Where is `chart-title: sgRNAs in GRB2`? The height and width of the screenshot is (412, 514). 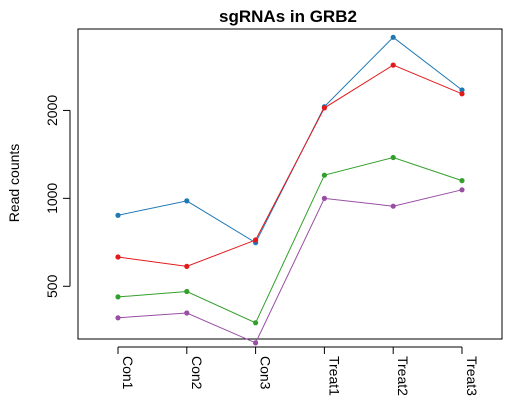 chart-title: sgRNAs in GRB2 is located at coordinates (288, 16).